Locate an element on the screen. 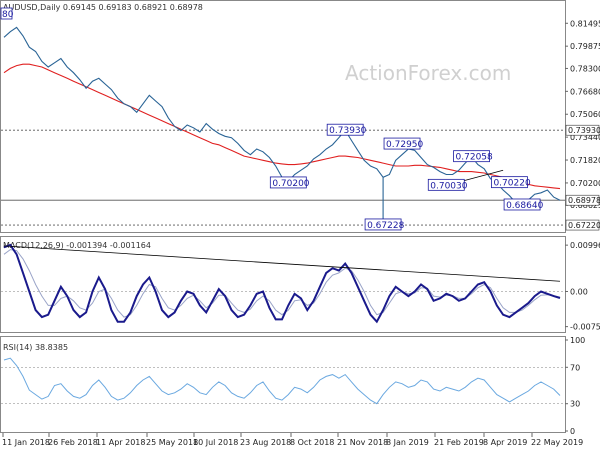  watermark: ActionForex.com is located at coordinates (428, 73).